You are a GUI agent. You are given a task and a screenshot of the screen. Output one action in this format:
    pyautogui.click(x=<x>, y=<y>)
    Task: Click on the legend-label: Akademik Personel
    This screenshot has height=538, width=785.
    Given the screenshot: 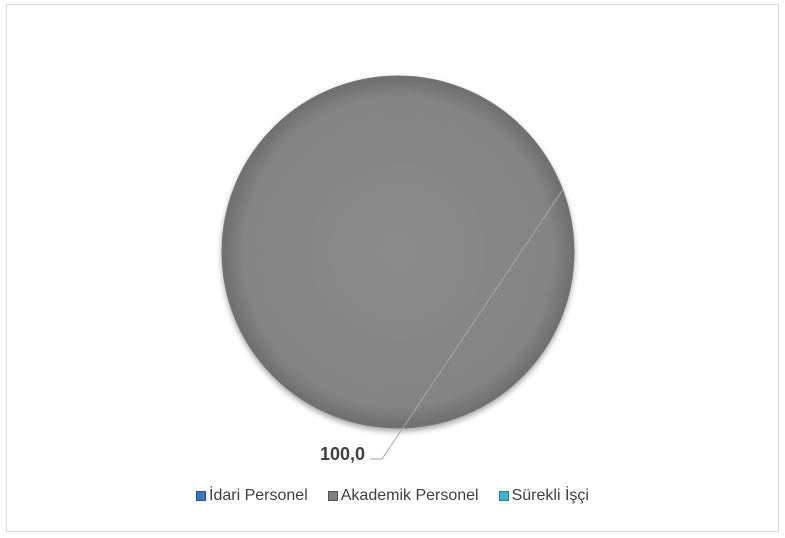 What is the action you would take?
    pyautogui.click(x=409, y=495)
    